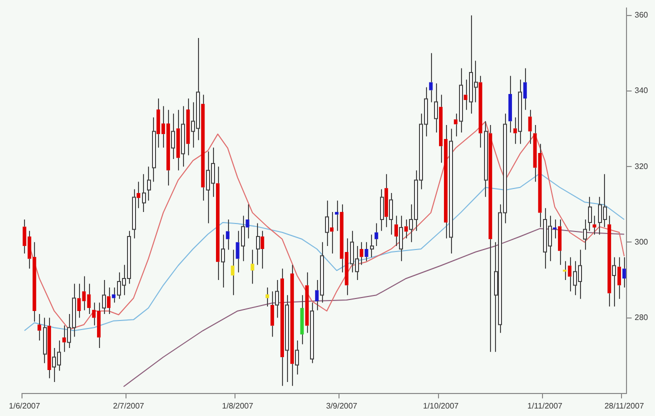  What do you see at coordinates (342, 405) in the screenshot?
I see `x-tick-label: 3/9/2007` at bounding box center [342, 405].